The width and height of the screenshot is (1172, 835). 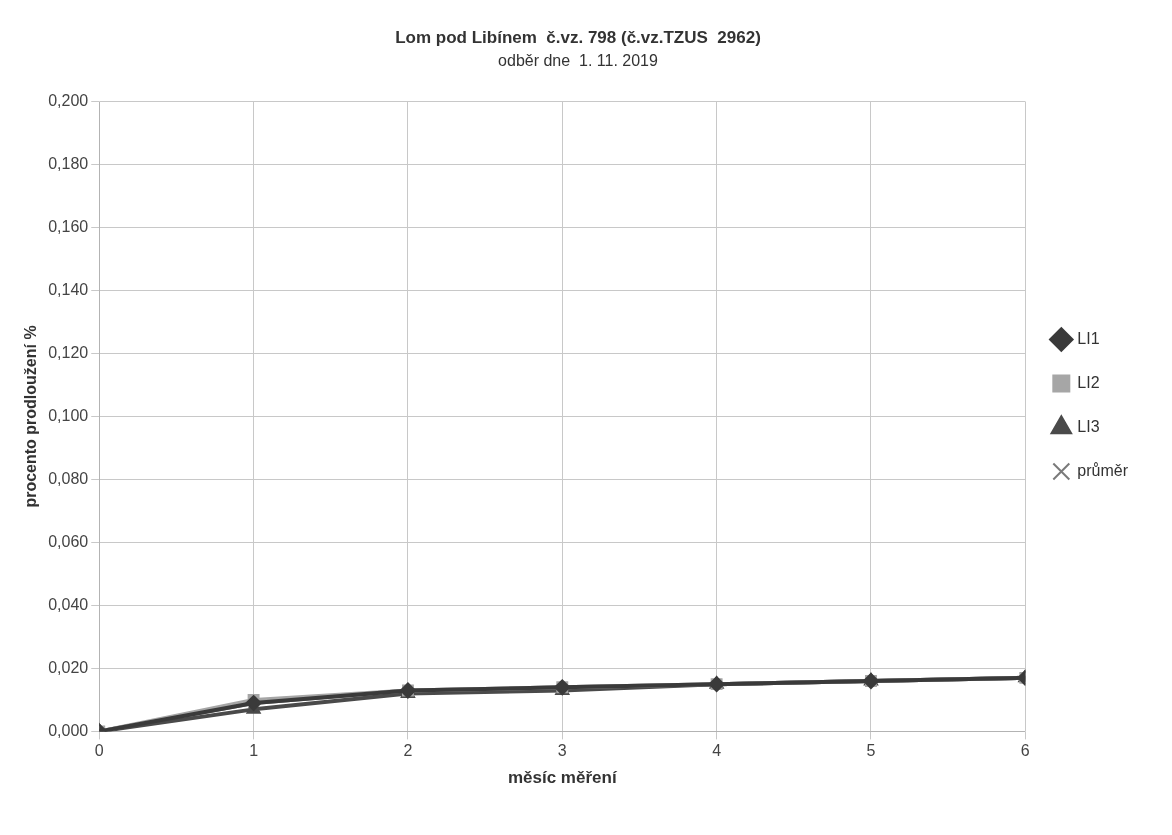 I want to click on legend-label: LI1, so click(x=1088, y=338).